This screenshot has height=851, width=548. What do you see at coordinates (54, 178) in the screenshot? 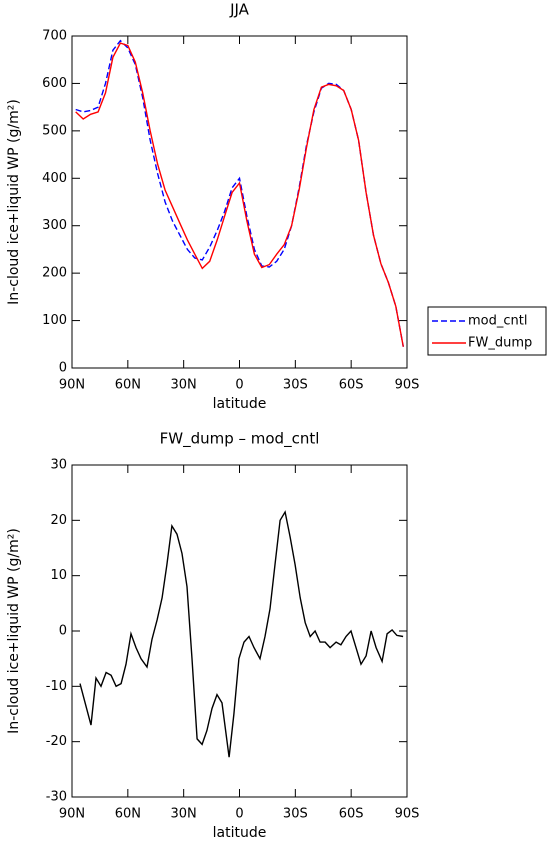
I see `y-tick-label: 400` at bounding box center [54, 178].